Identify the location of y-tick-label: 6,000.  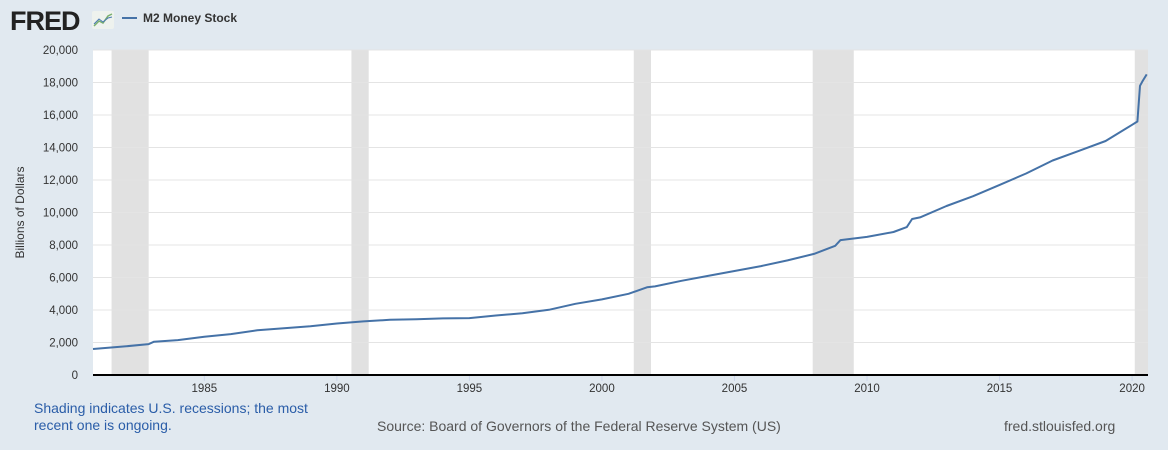
(63, 279).